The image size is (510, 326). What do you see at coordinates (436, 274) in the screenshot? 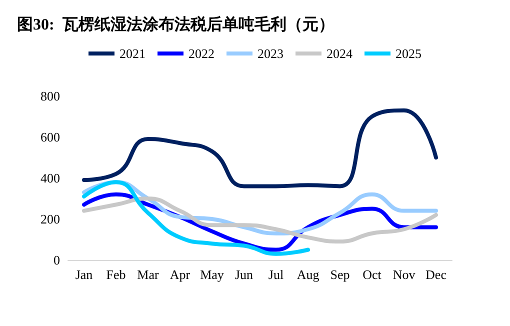
I see `x-tick-label: Dec` at bounding box center [436, 274].